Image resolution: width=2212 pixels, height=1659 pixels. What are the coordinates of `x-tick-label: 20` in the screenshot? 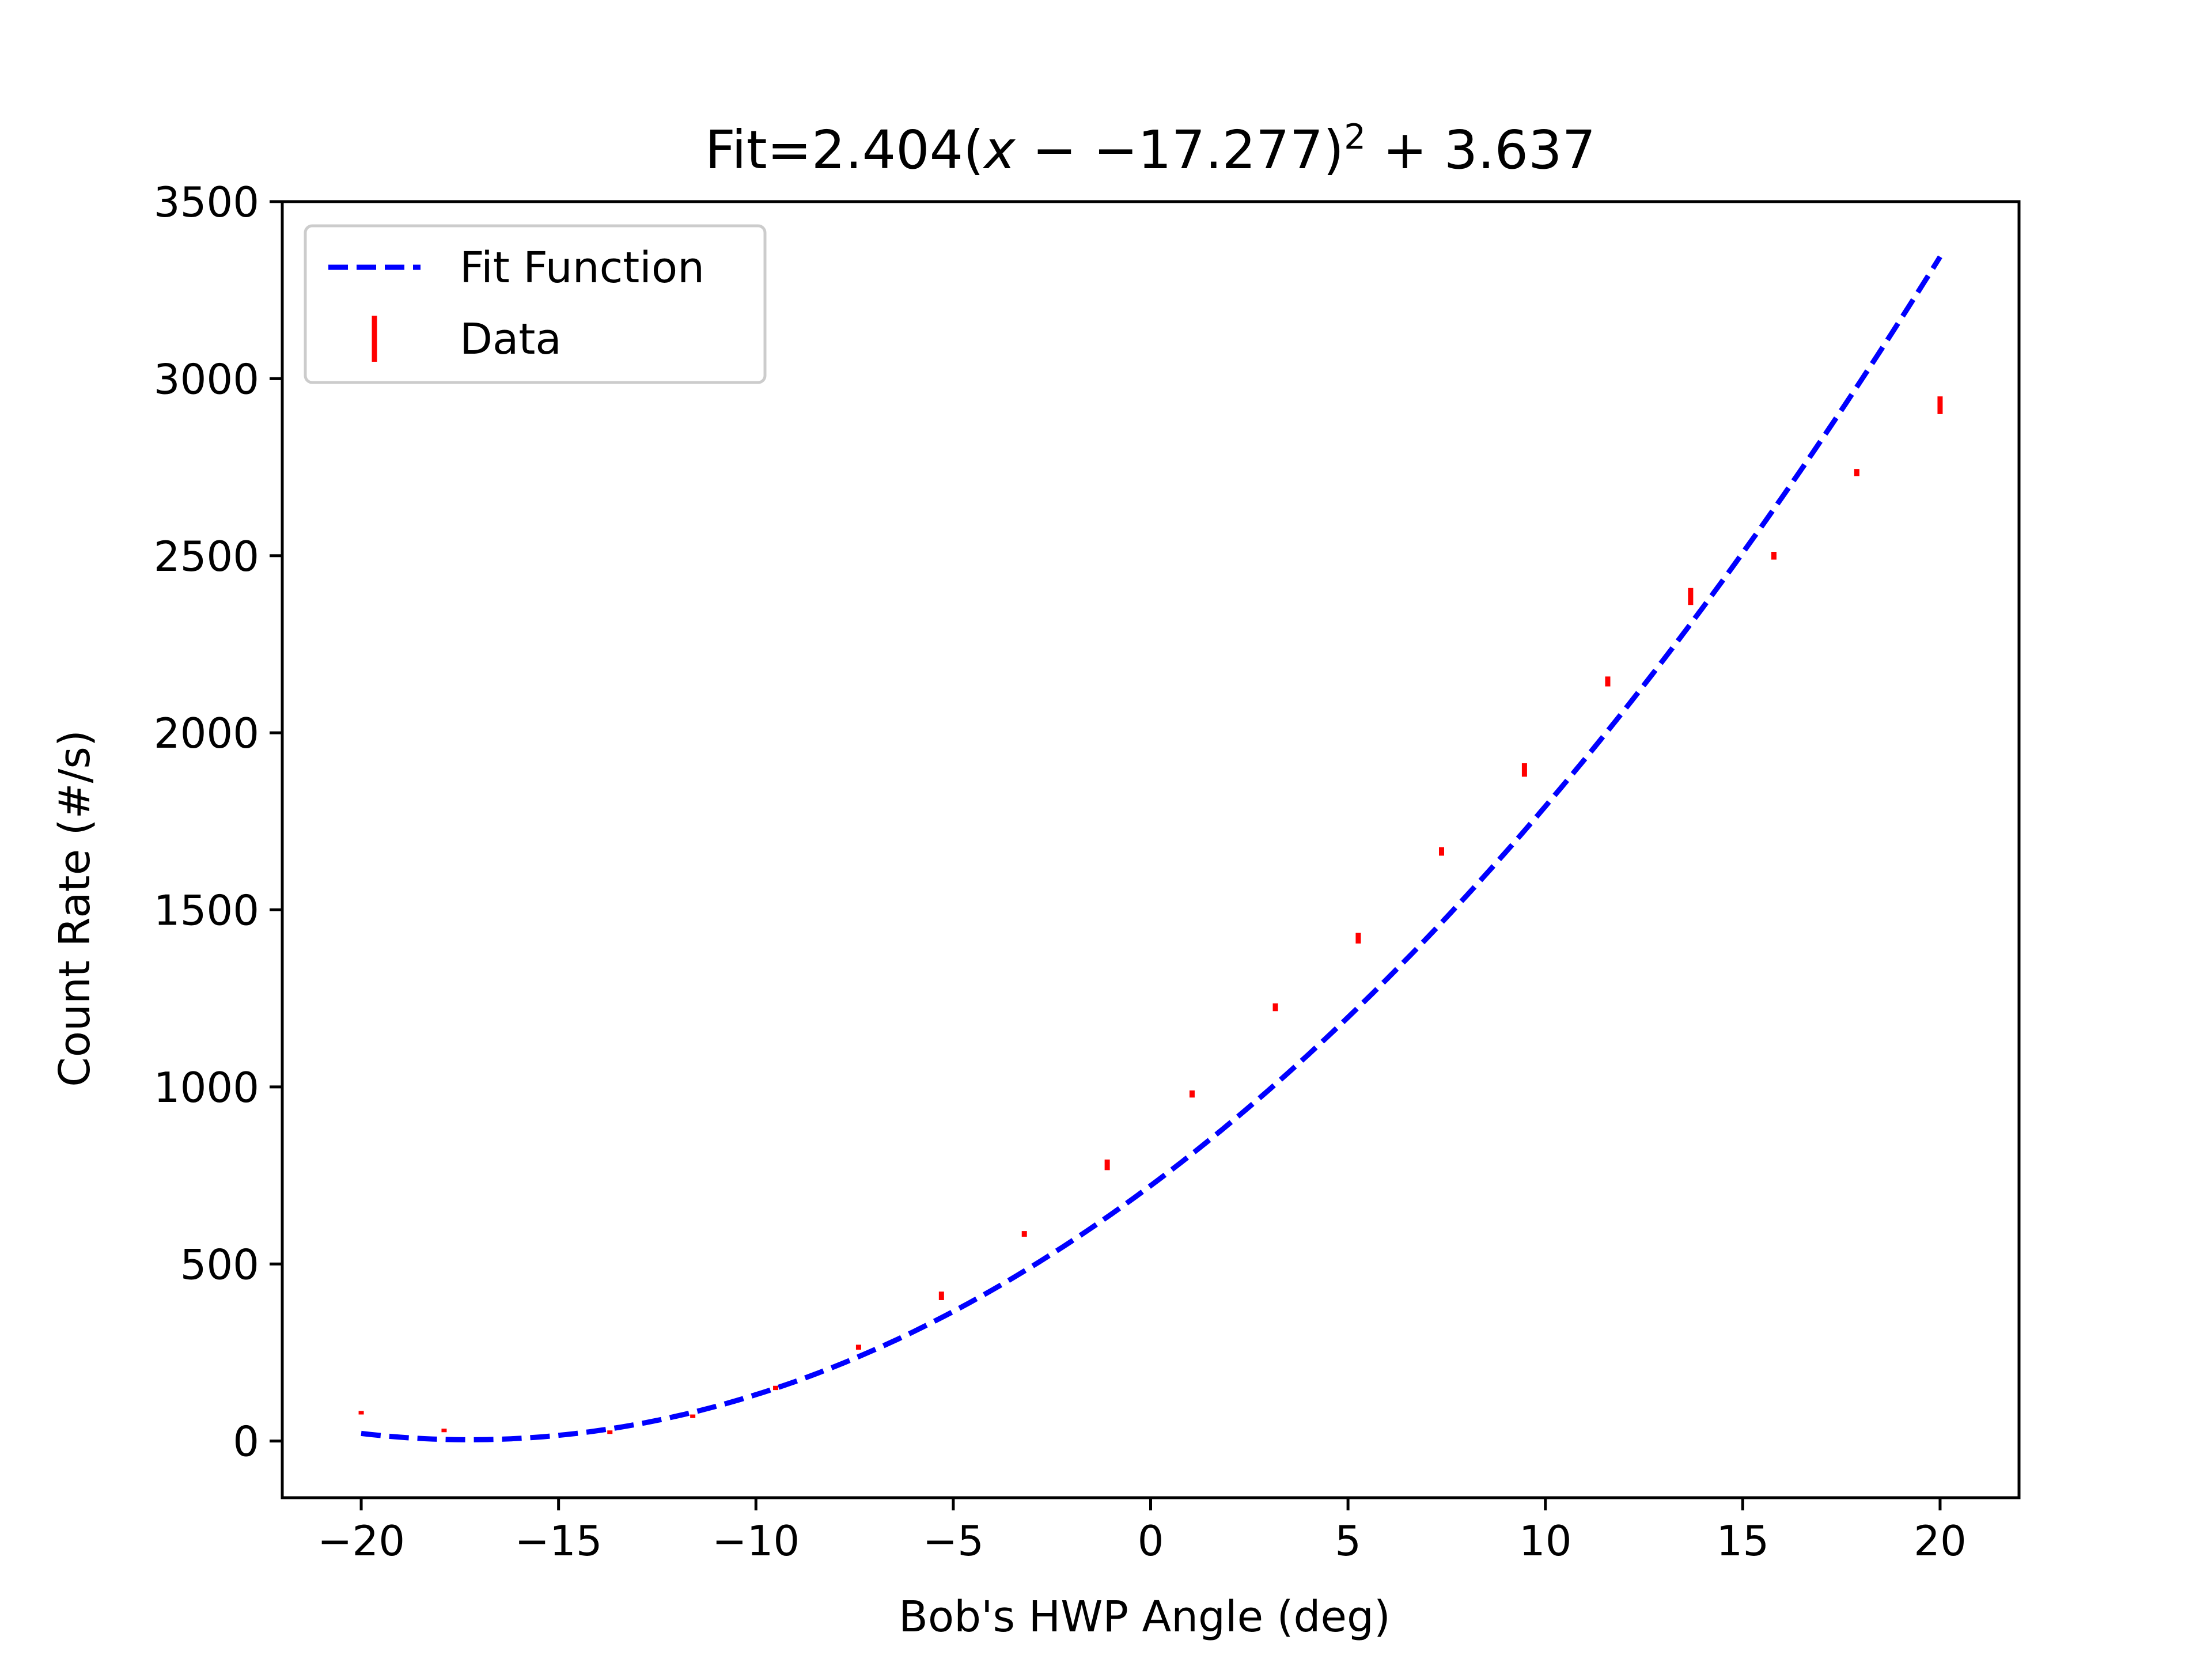 It's located at (1940, 1541).